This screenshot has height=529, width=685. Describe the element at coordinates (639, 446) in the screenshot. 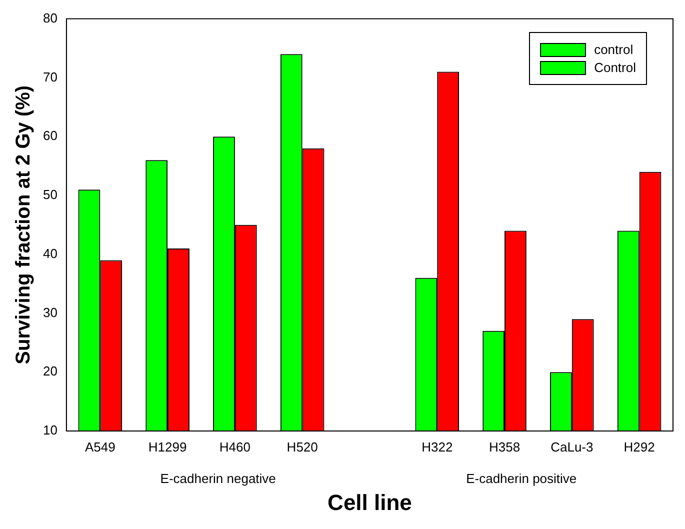

I see `x-tick-label: H292` at that location.